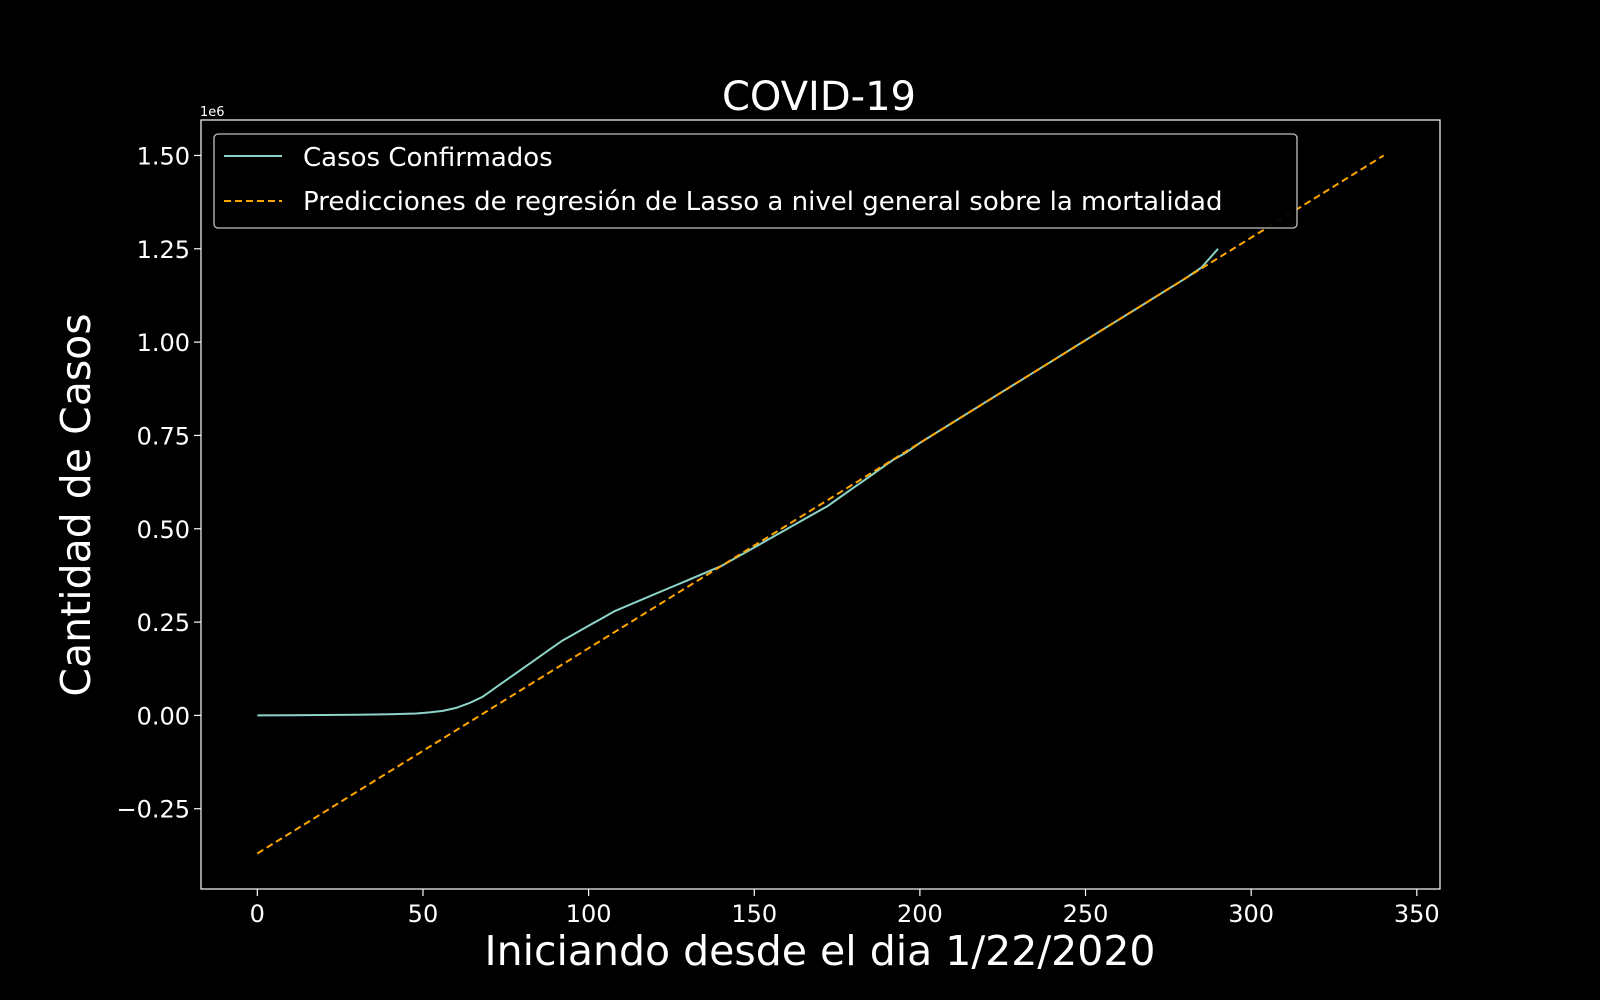 The width and height of the screenshot is (1600, 1000). I want to click on y-tick-label: 0.75, so click(163, 436).